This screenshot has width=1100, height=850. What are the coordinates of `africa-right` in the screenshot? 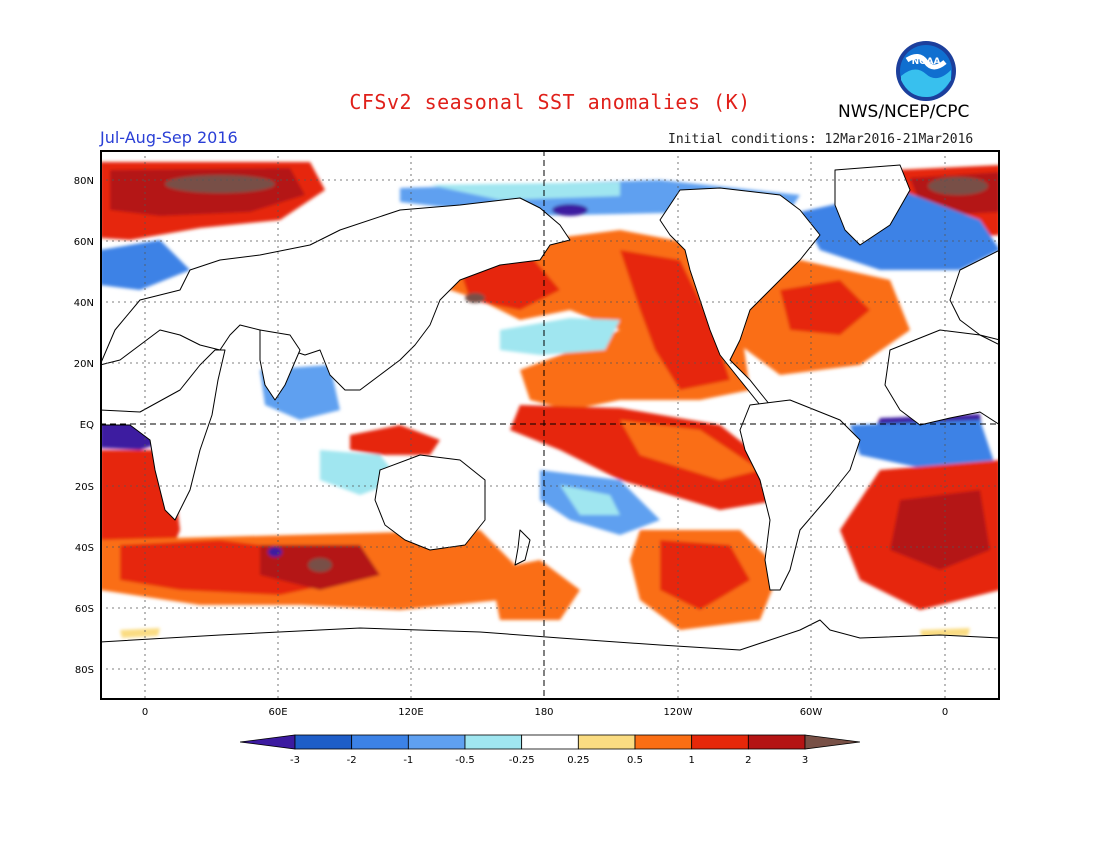 It's located at (942, 377).